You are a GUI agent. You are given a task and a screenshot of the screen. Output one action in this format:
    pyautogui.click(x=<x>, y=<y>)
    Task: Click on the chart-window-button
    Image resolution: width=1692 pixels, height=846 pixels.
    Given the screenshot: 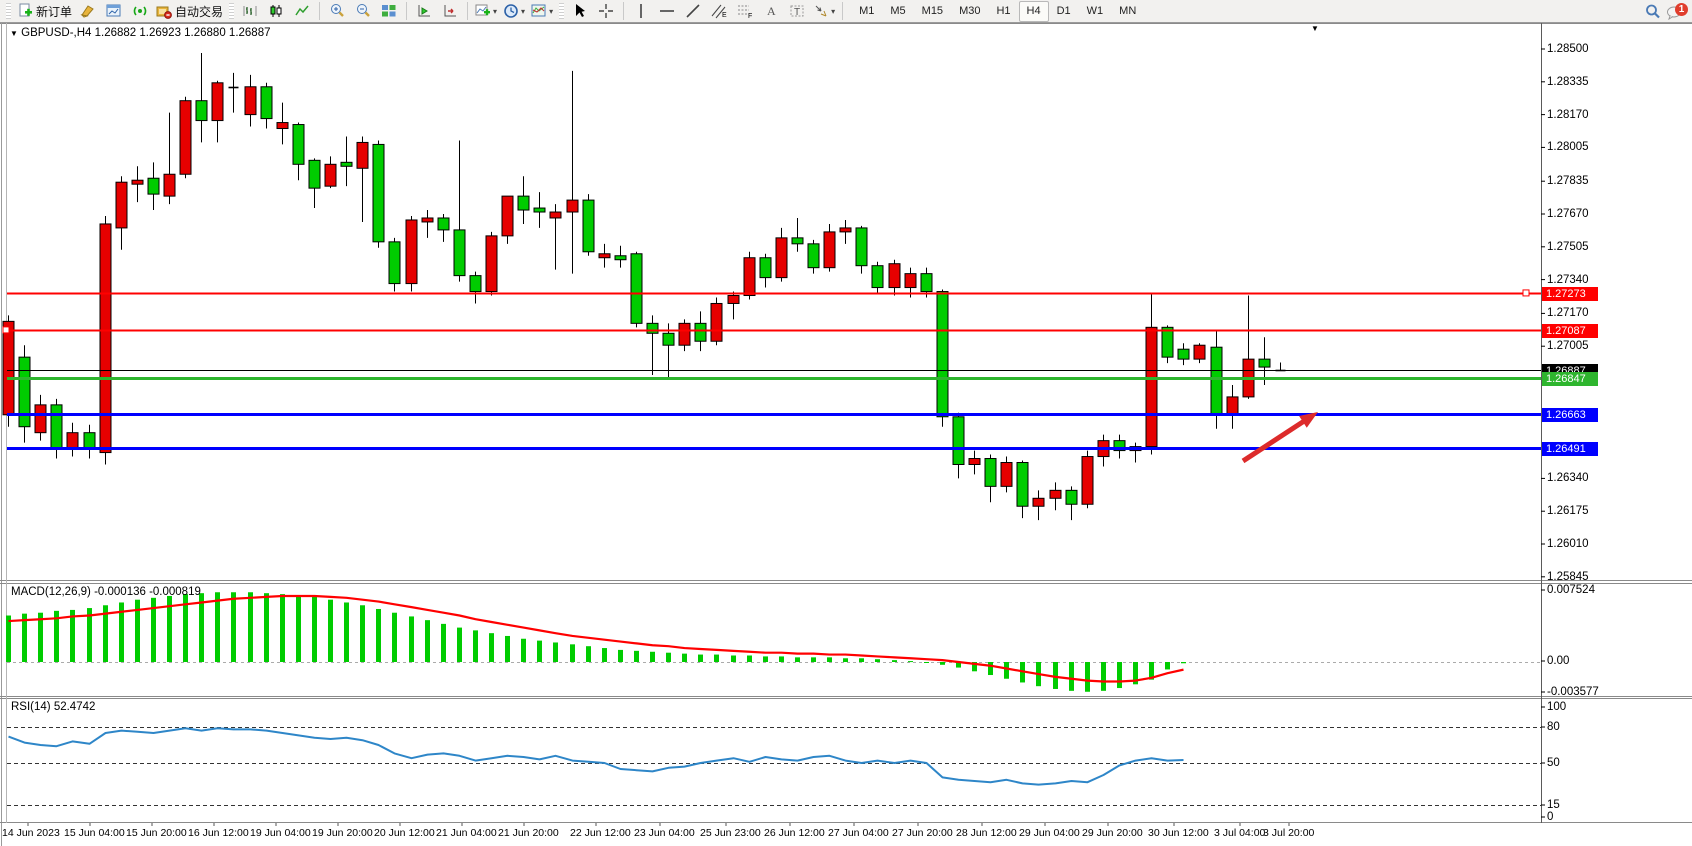 What is the action you would take?
    pyautogui.click(x=114, y=11)
    